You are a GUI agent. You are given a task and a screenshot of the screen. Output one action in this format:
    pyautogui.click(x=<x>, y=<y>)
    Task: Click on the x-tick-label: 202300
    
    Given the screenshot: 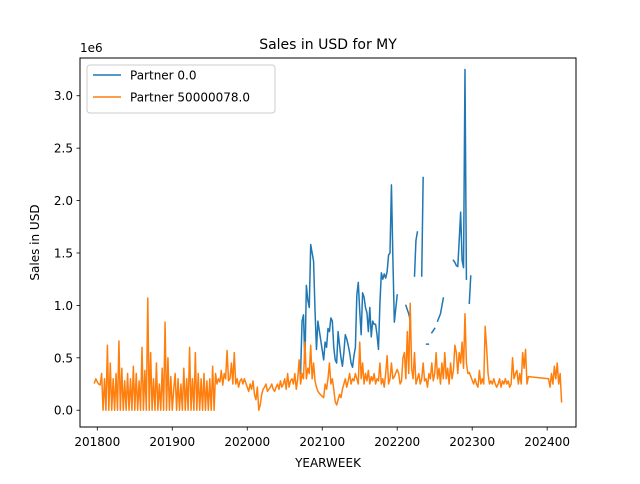 What is the action you would take?
    pyautogui.click(x=472, y=442)
    